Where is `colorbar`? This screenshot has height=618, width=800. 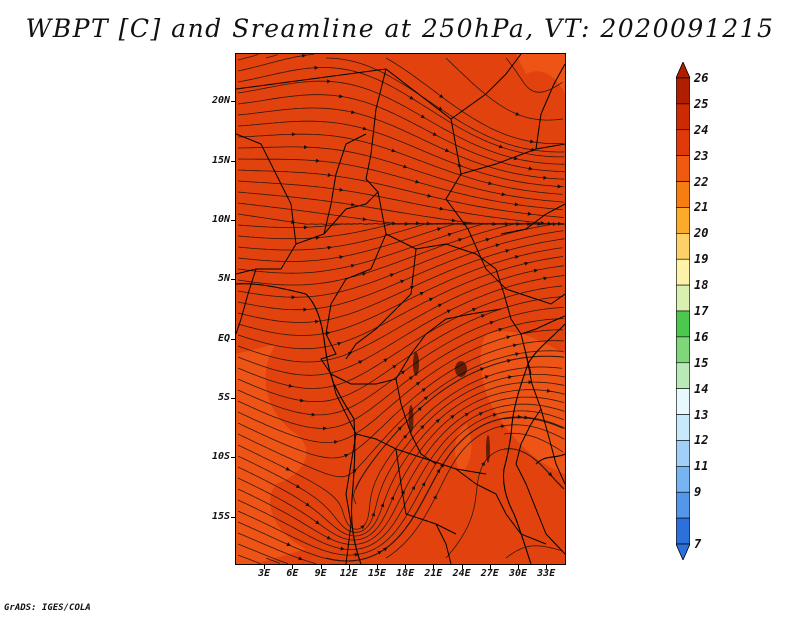 colorbar is located at coordinates (683, 311).